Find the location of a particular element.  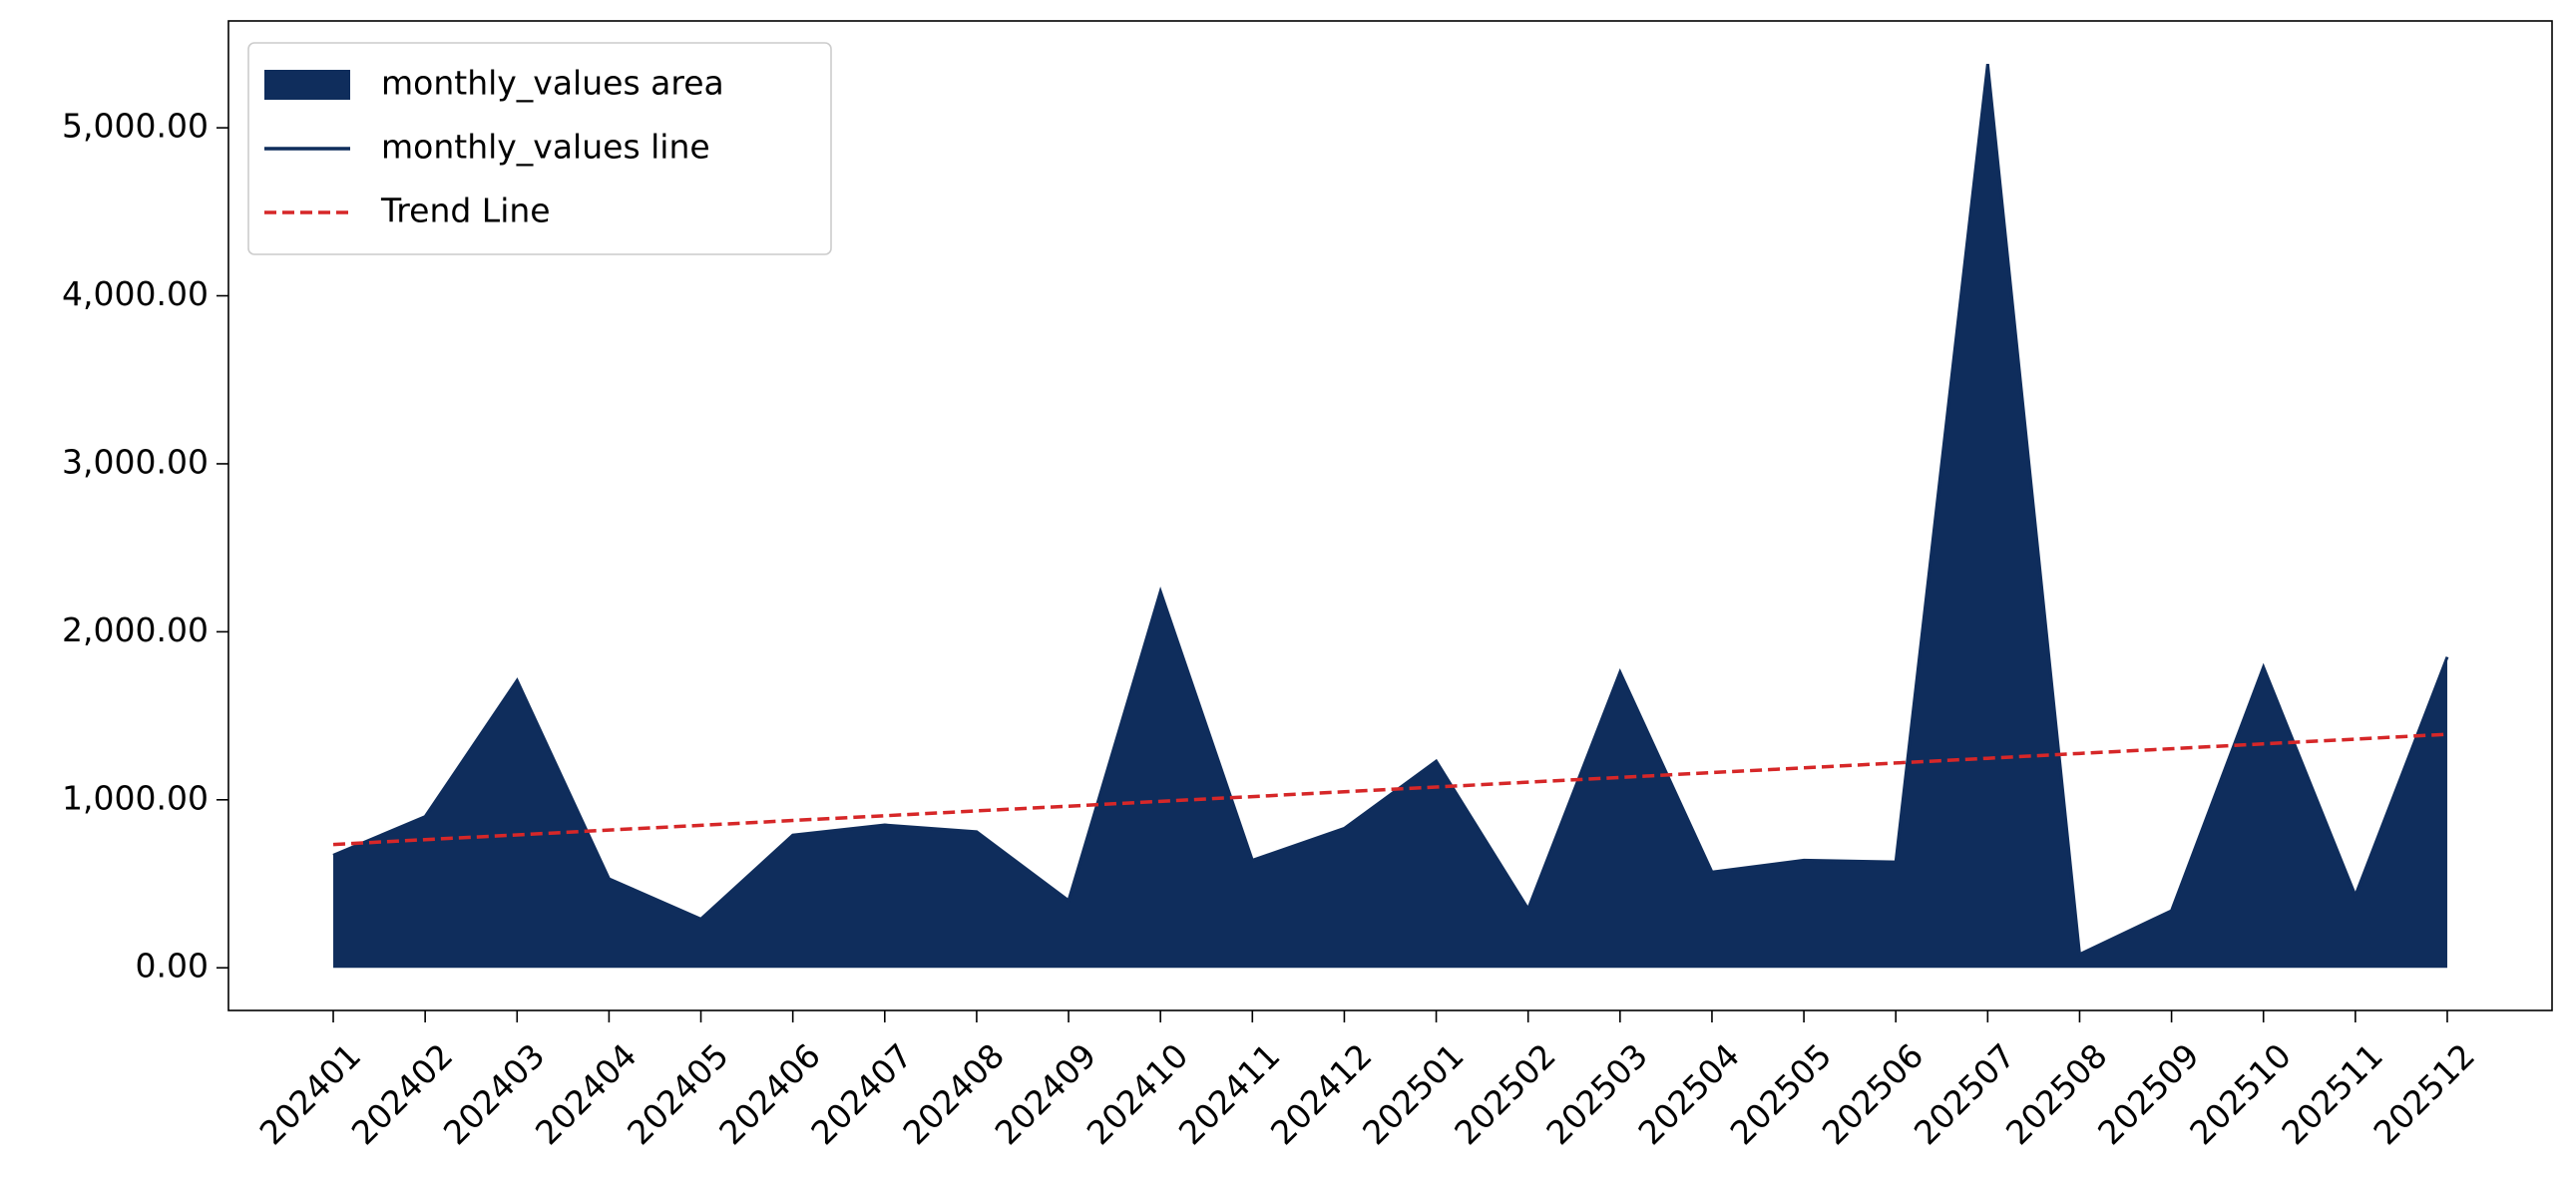

x-tick-label: 202409 is located at coordinates (1046, 1094).